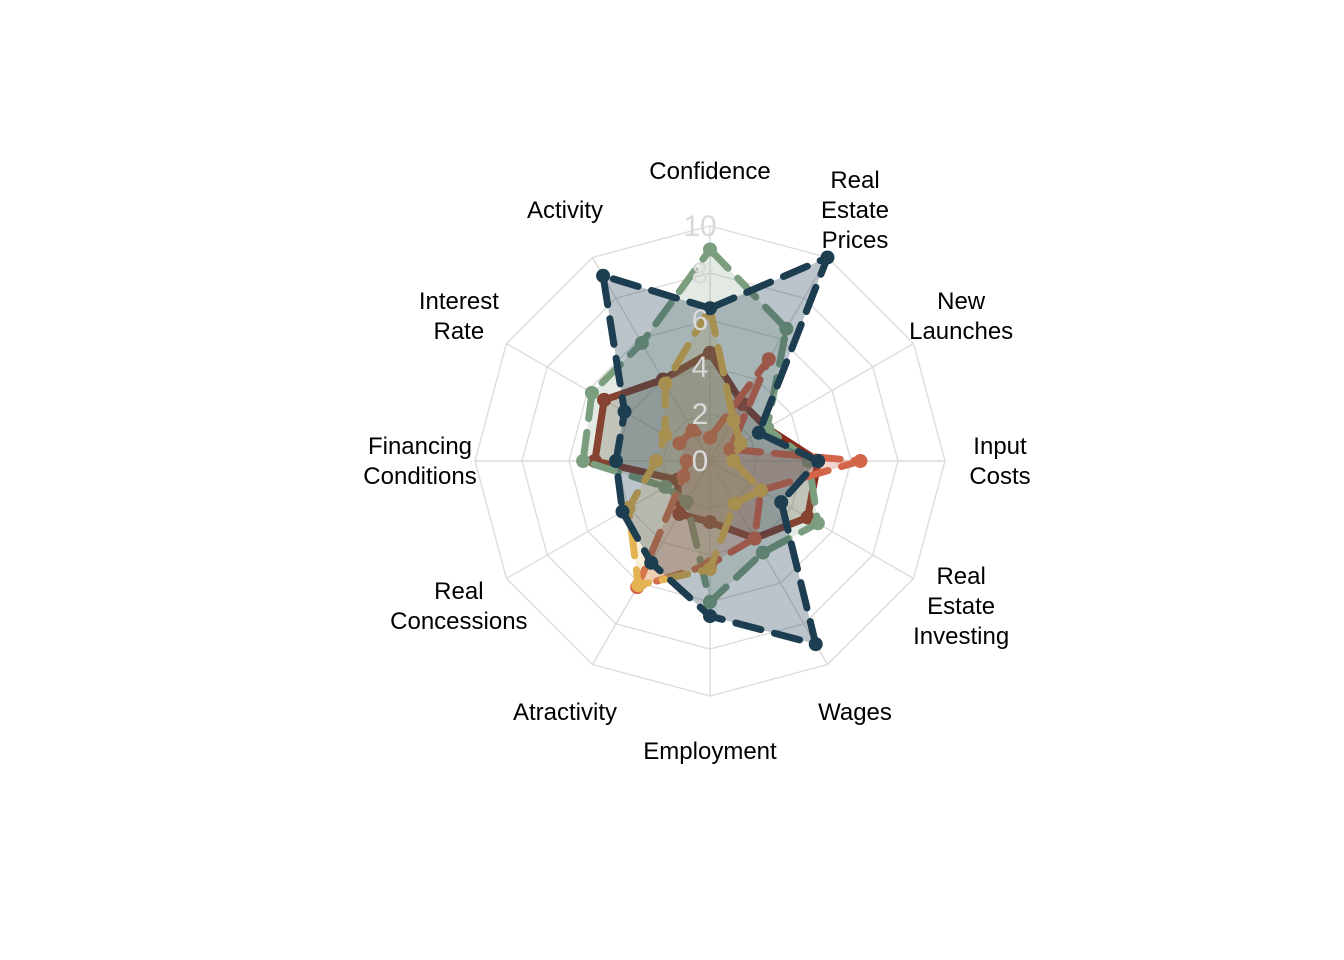 Image resolution: width=1344 pixels, height=960 pixels. What do you see at coordinates (699, 344) in the screenshot?
I see `radial-tick-labels: 0 2 4 6 8 10` at bounding box center [699, 344].